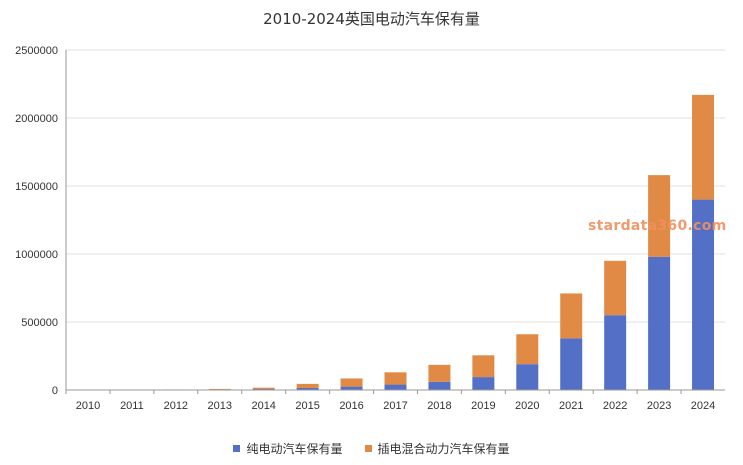  I want to click on x-tick-label: 2019, so click(483, 406).